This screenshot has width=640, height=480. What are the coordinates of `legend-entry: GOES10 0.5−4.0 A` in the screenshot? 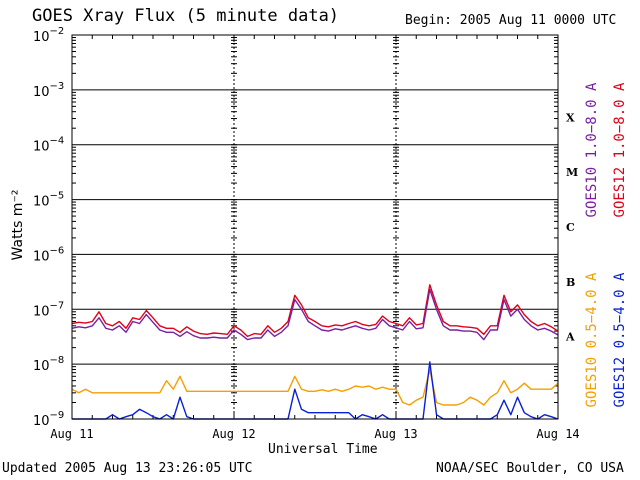 It's located at (592, 339).